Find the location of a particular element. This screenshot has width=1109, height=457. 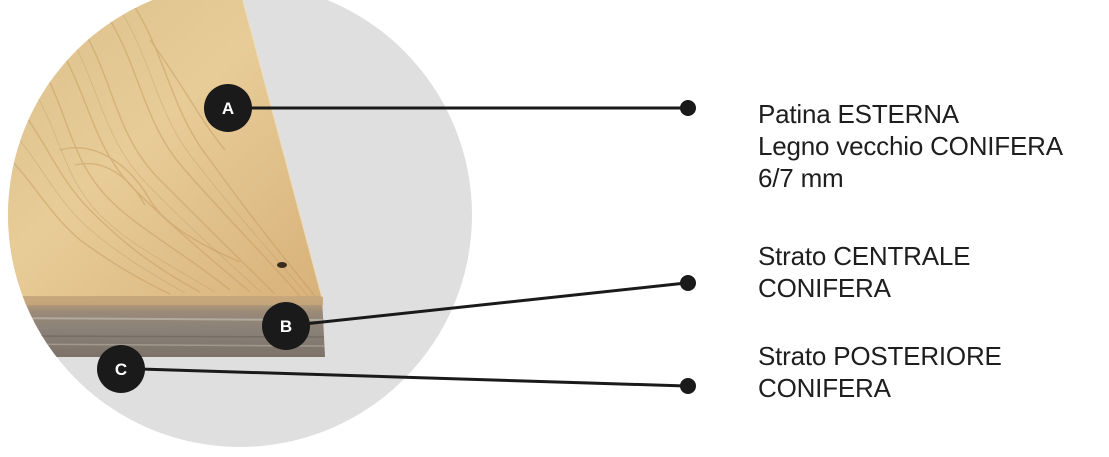

callout-c-line-2: CONIFERA is located at coordinates (824, 388).